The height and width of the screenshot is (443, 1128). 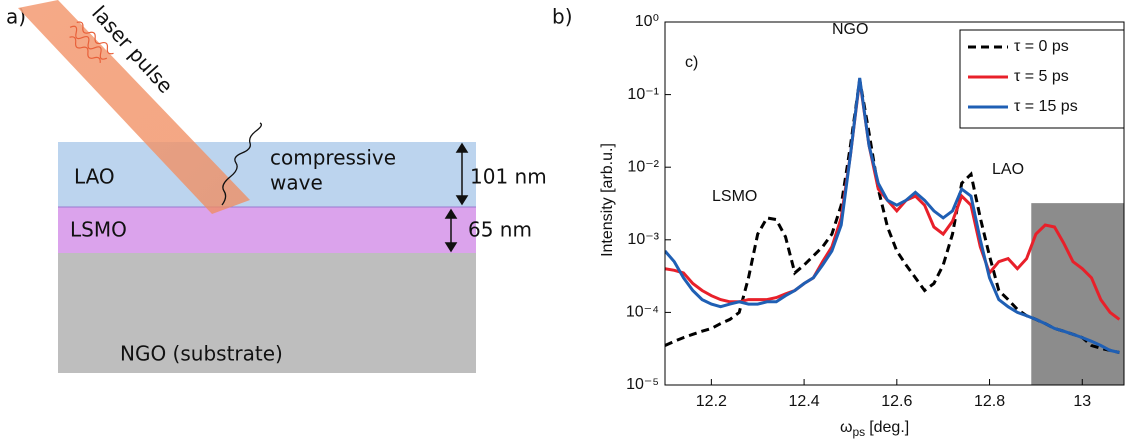 What do you see at coordinates (241, 164) in the screenshot?
I see `wave-squiggle` at bounding box center [241, 164].